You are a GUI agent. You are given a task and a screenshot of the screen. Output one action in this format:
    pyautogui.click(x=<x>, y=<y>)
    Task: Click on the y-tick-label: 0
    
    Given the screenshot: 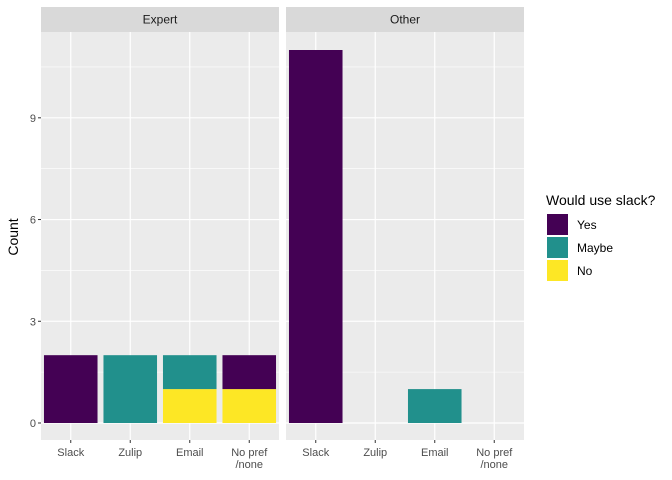 What is the action you would take?
    pyautogui.click(x=33, y=424)
    